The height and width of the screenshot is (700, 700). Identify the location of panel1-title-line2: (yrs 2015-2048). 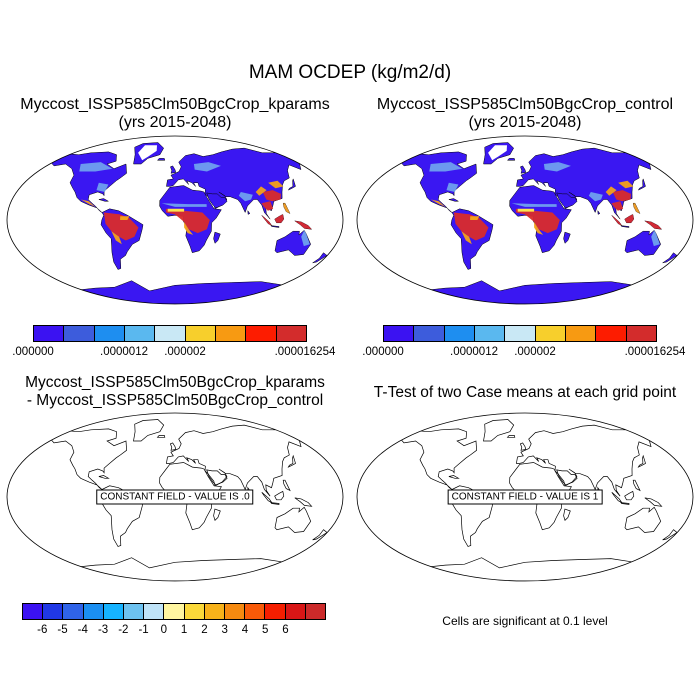
(175, 122).